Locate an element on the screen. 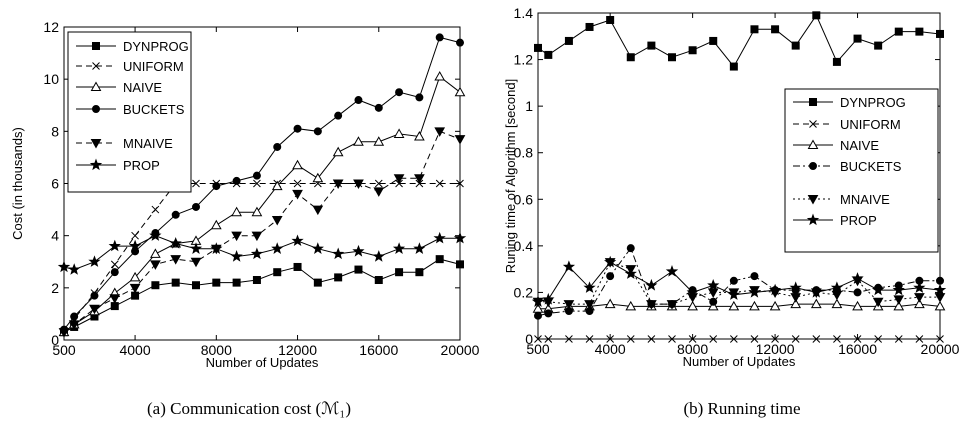  y-tick-label: 0.6 is located at coordinates (524, 199).